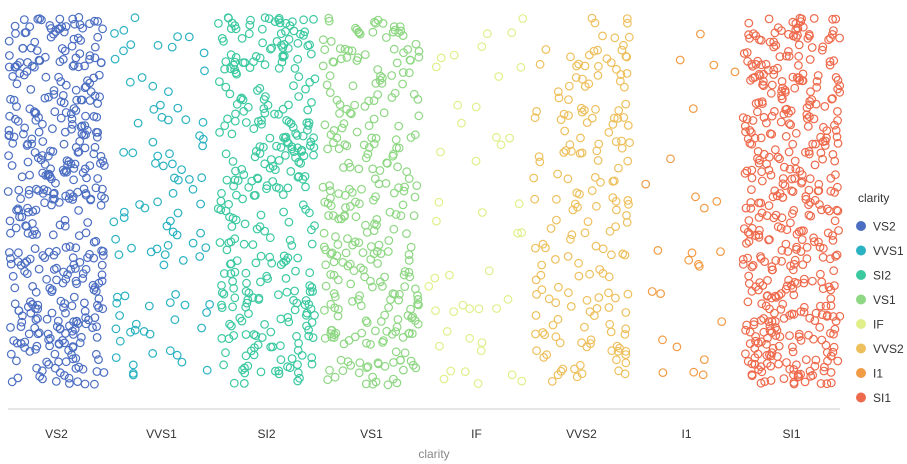  Describe the element at coordinates (869, 374) in the screenshot. I see `legend-item-i1: I1` at that location.